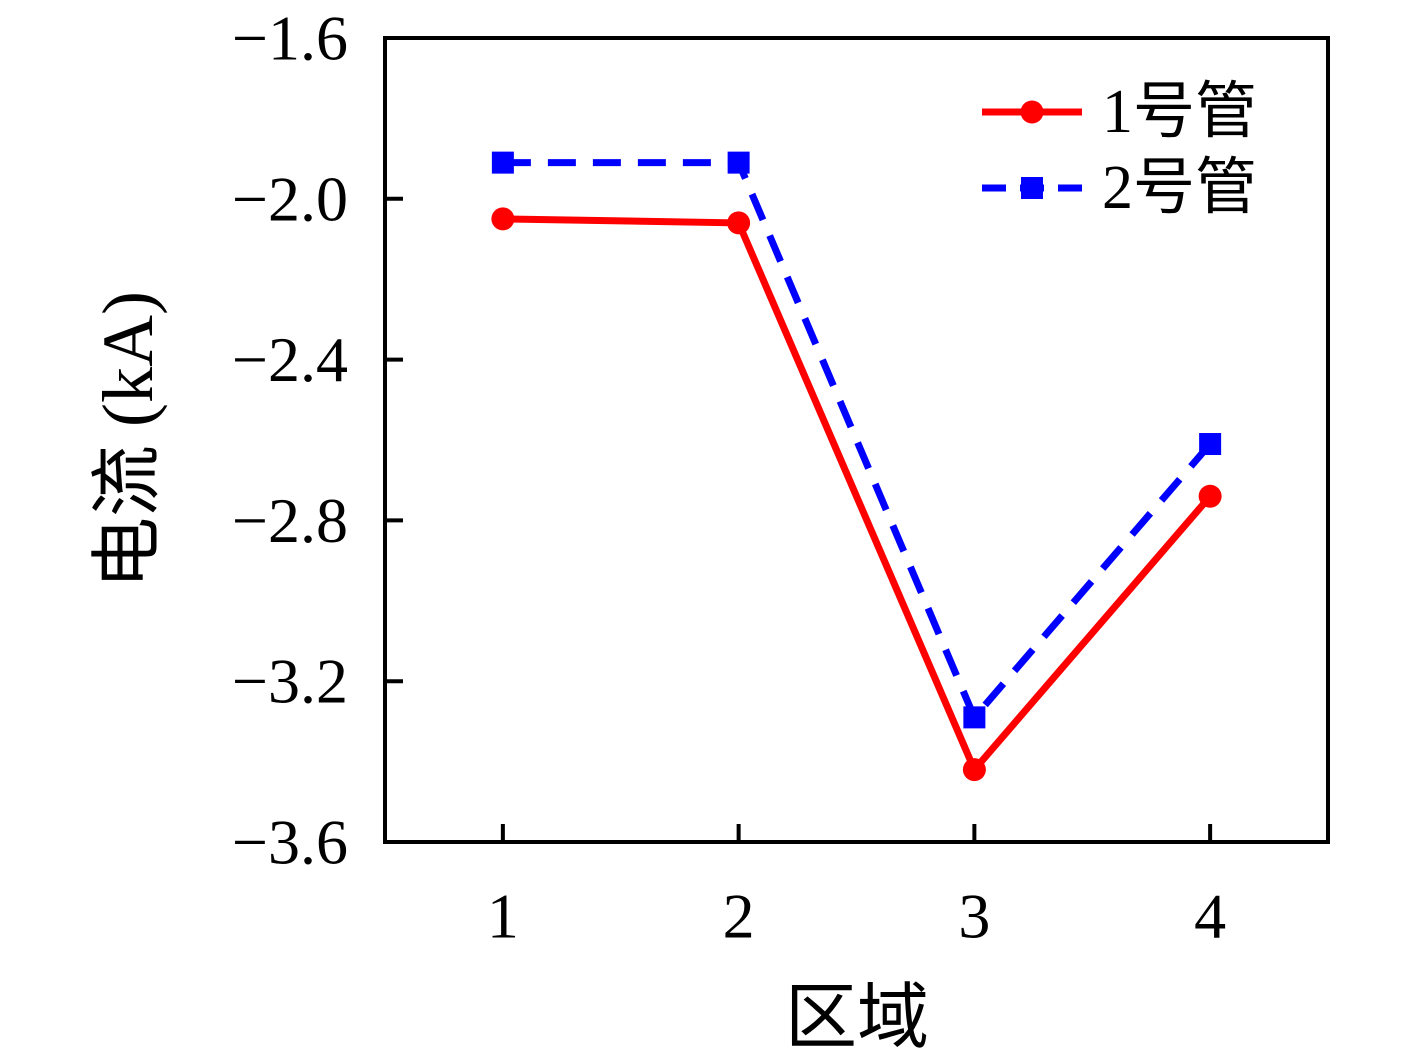 The height and width of the screenshot is (1058, 1417). Describe the element at coordinates (290, 842) in the screenshot. I see `y-tick-label: −3.6` at that location.